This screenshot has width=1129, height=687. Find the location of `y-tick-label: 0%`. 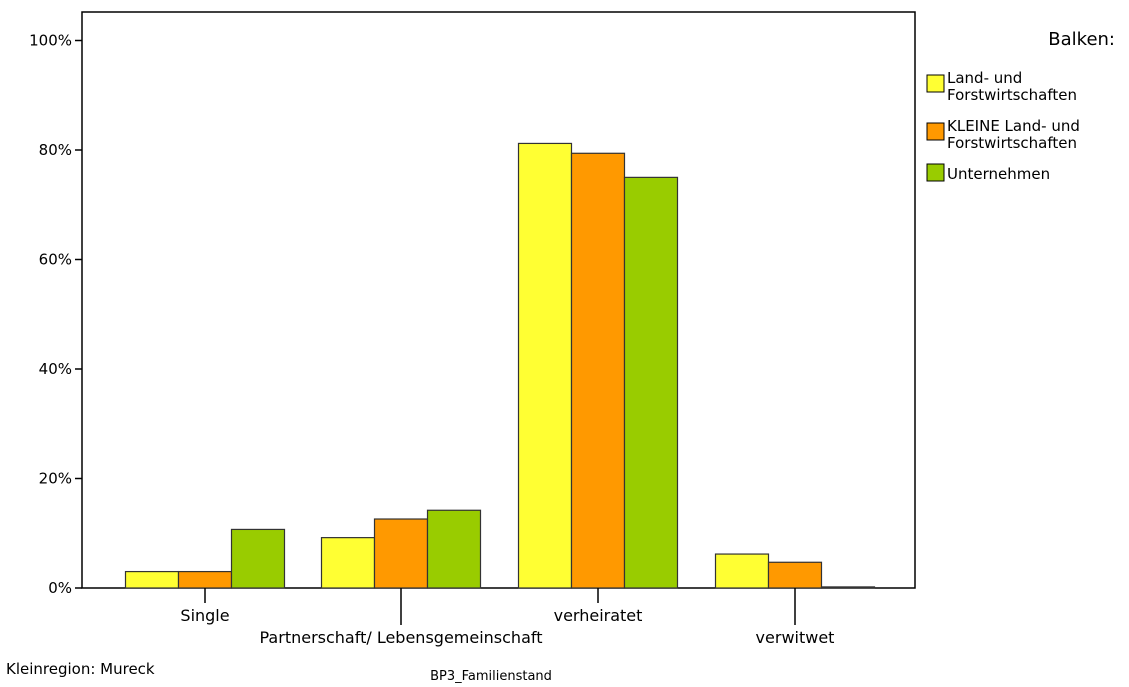

y-tick-label: 0% is located at coordinates (60, 588).